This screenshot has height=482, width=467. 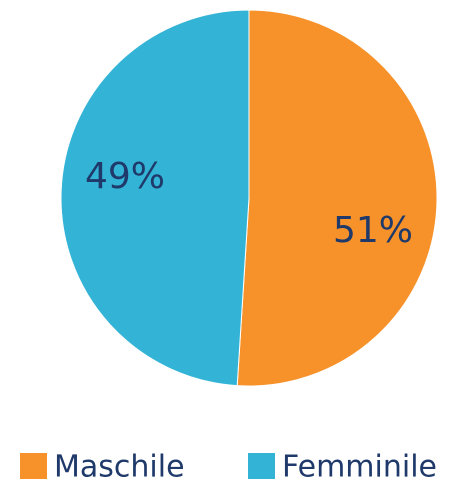 What do you see at coordinates (119, 466) in the screenshot?
I see `legend-text: Maschile` at bounding box center [119, 466].